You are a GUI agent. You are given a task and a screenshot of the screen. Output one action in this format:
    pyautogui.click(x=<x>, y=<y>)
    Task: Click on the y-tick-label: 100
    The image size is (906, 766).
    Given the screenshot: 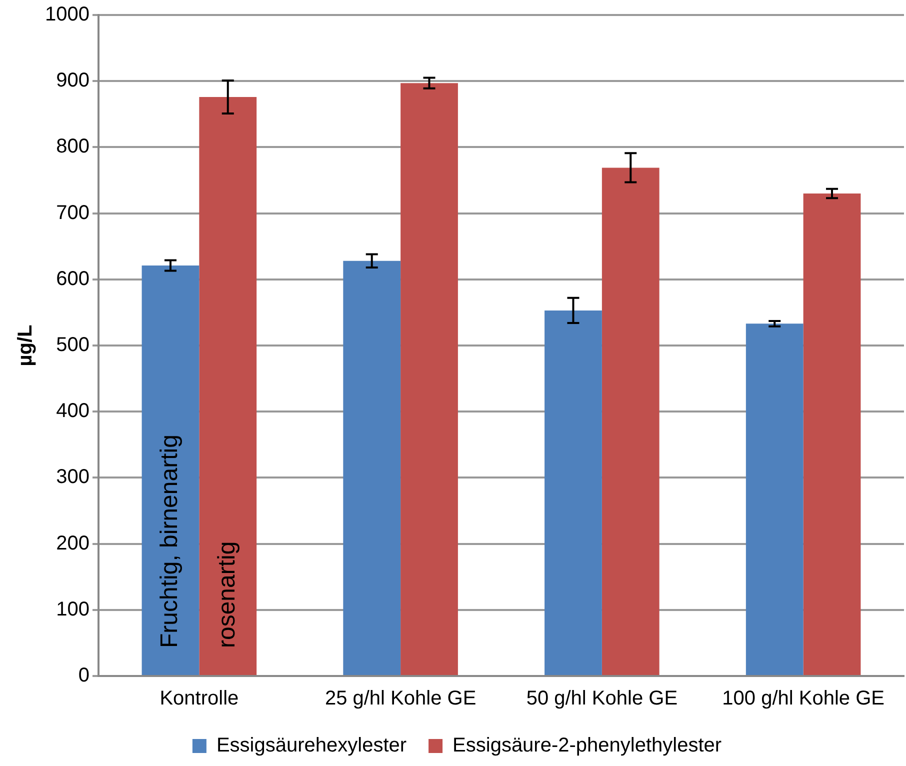 What is the action you would take?
    pyautogui.click(x=73, y=609)
    